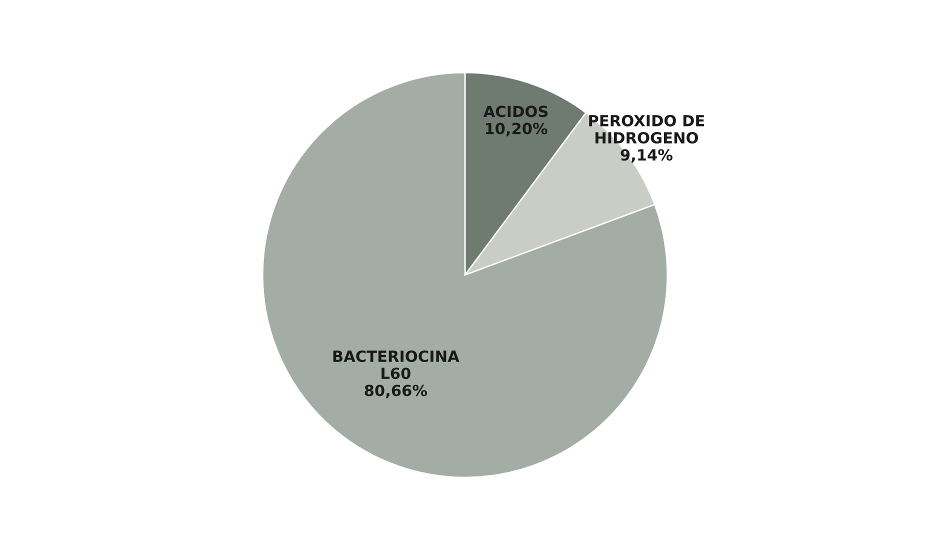 This screenshot has width=930, height=550. Describe the element at coordinates (646, 129) in the screenshot. I see `slice-label: PEROXIDO DE HIDROGENO` at that location.